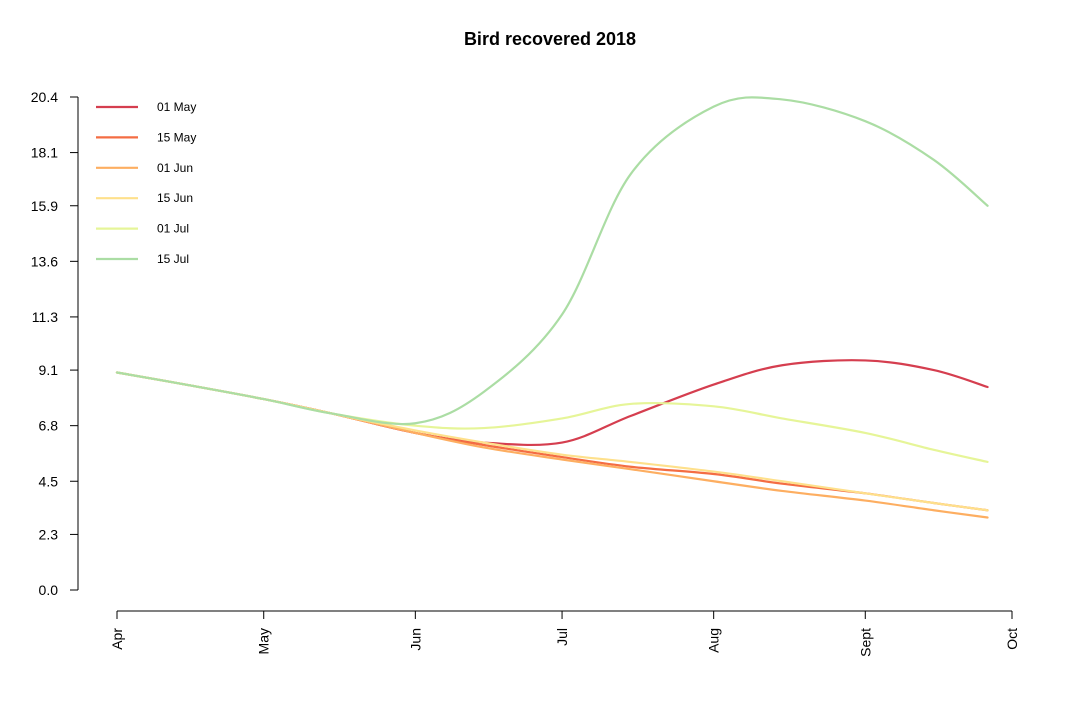  I want to click on y-ticks: 0.0 2.3 4.5 6.8 9.1 11.3 13.6 15.9 18.1 20.4, so click(54, 343).